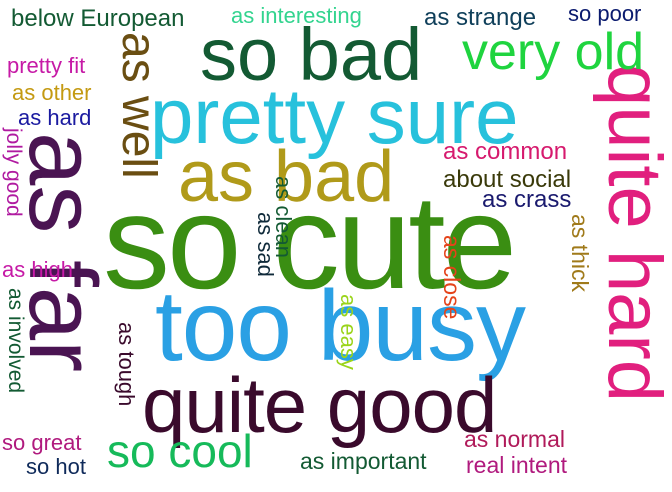 The width and height of the screenshot is (672, 492). I want to click on word-as-sad: as sad, so click(265, 244).